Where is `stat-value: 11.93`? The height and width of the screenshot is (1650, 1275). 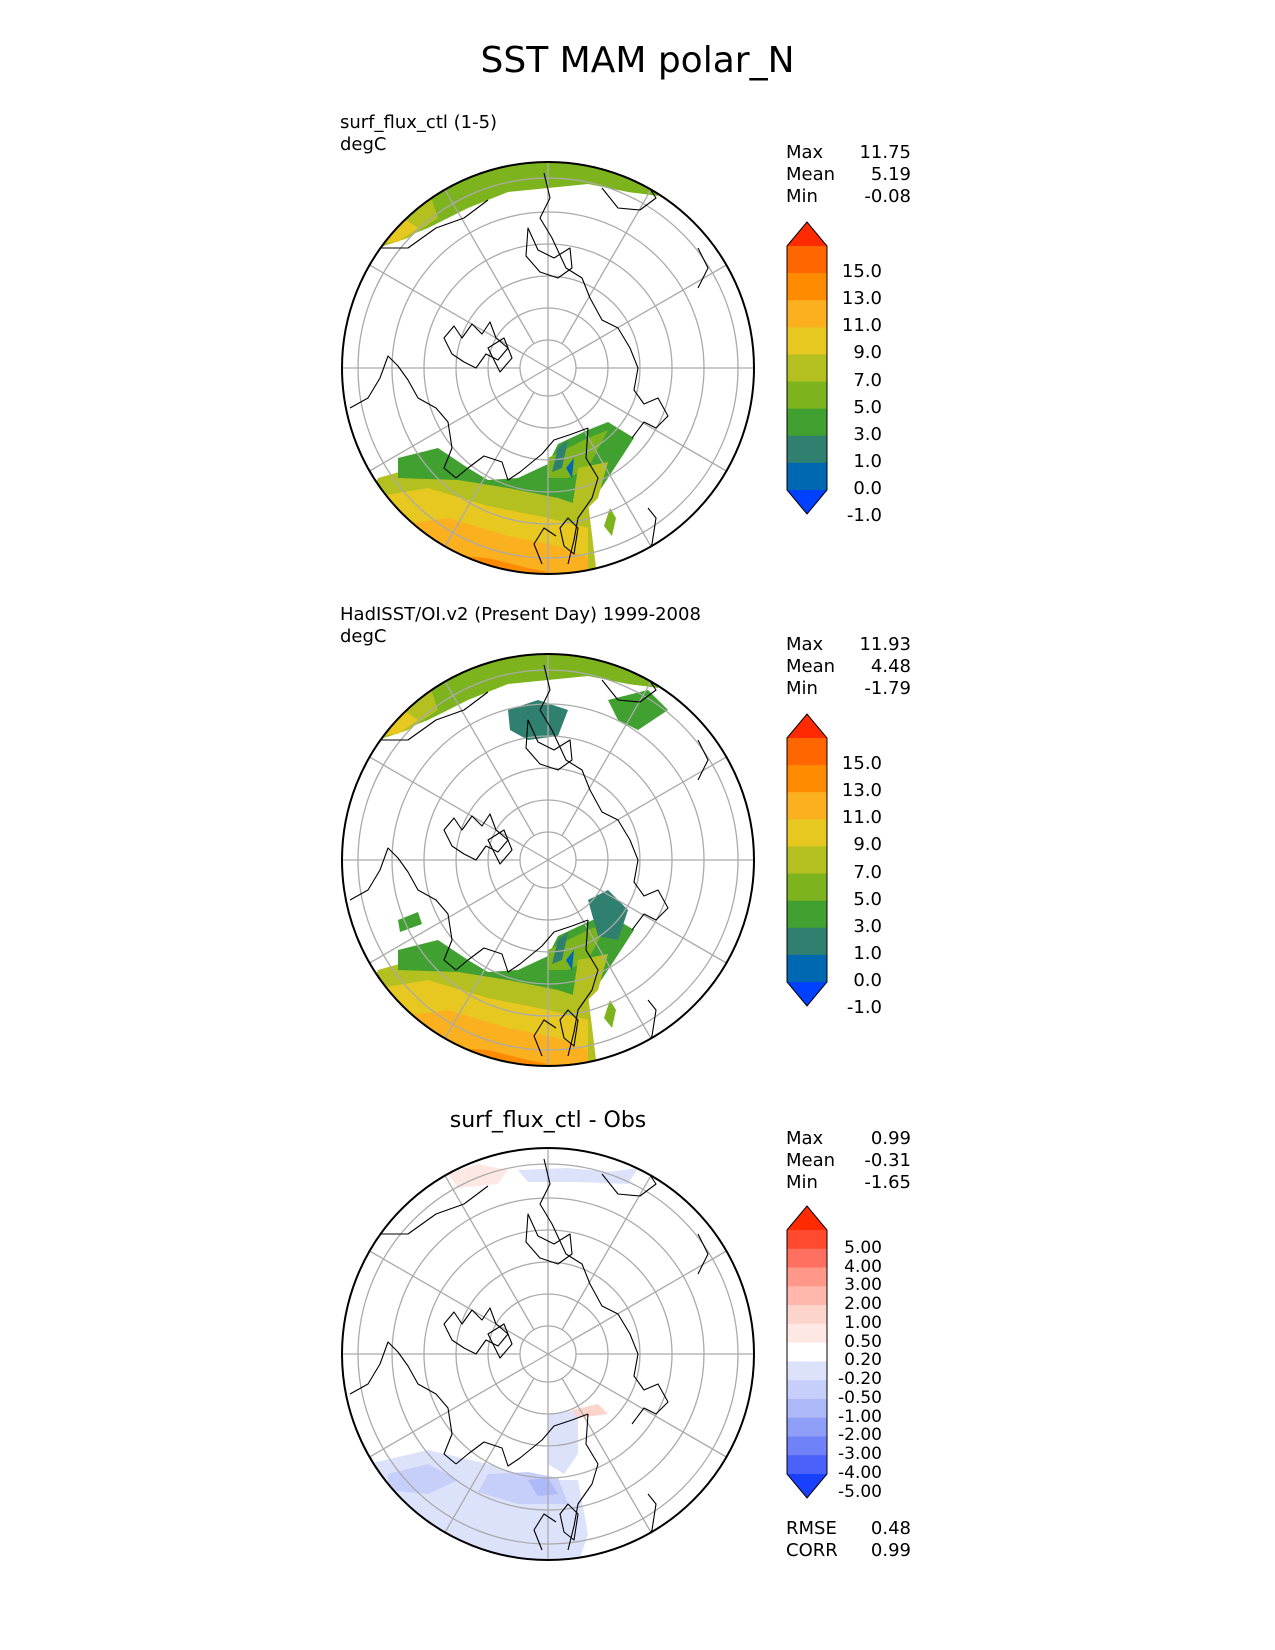
stat-value: 11.93 is located at coordinates (885, 644).